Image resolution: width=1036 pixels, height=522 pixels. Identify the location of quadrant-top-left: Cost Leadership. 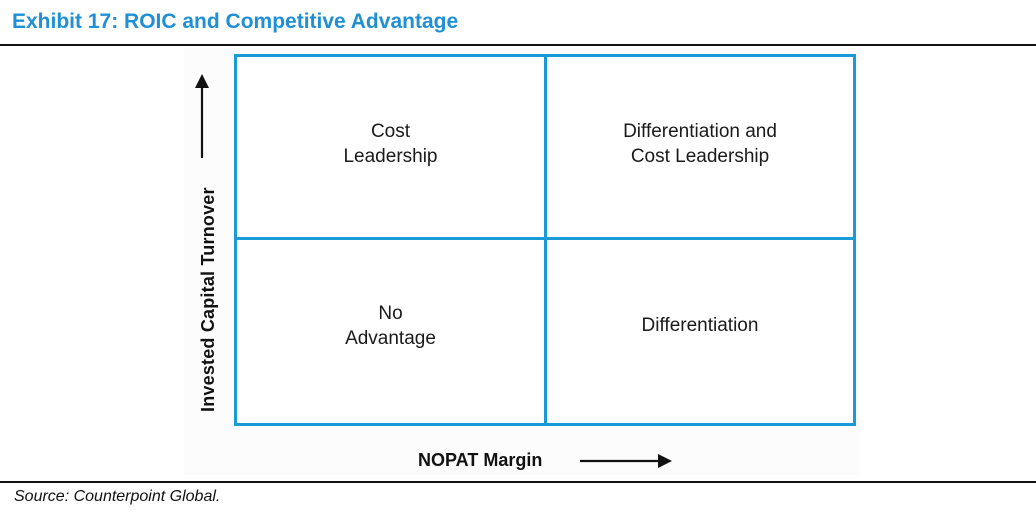
(390, 147).